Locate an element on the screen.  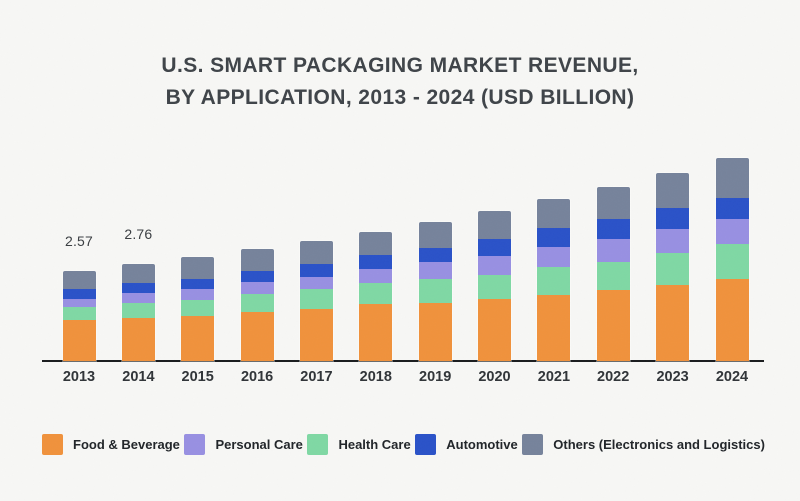
bar-segment-others-electronics-and-logistics-2022 is located at coordinates (613, 203).